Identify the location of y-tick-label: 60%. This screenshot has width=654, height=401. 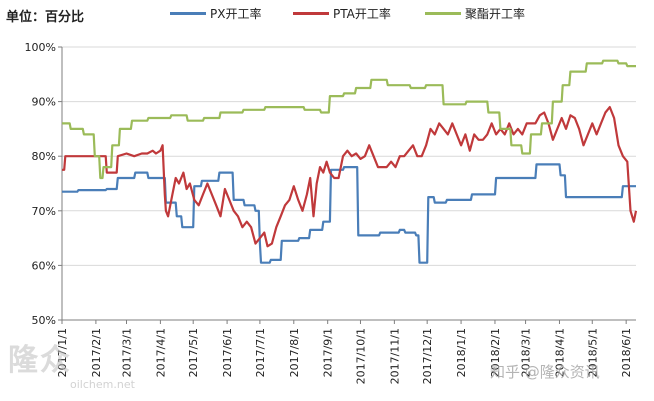
(44, 265).